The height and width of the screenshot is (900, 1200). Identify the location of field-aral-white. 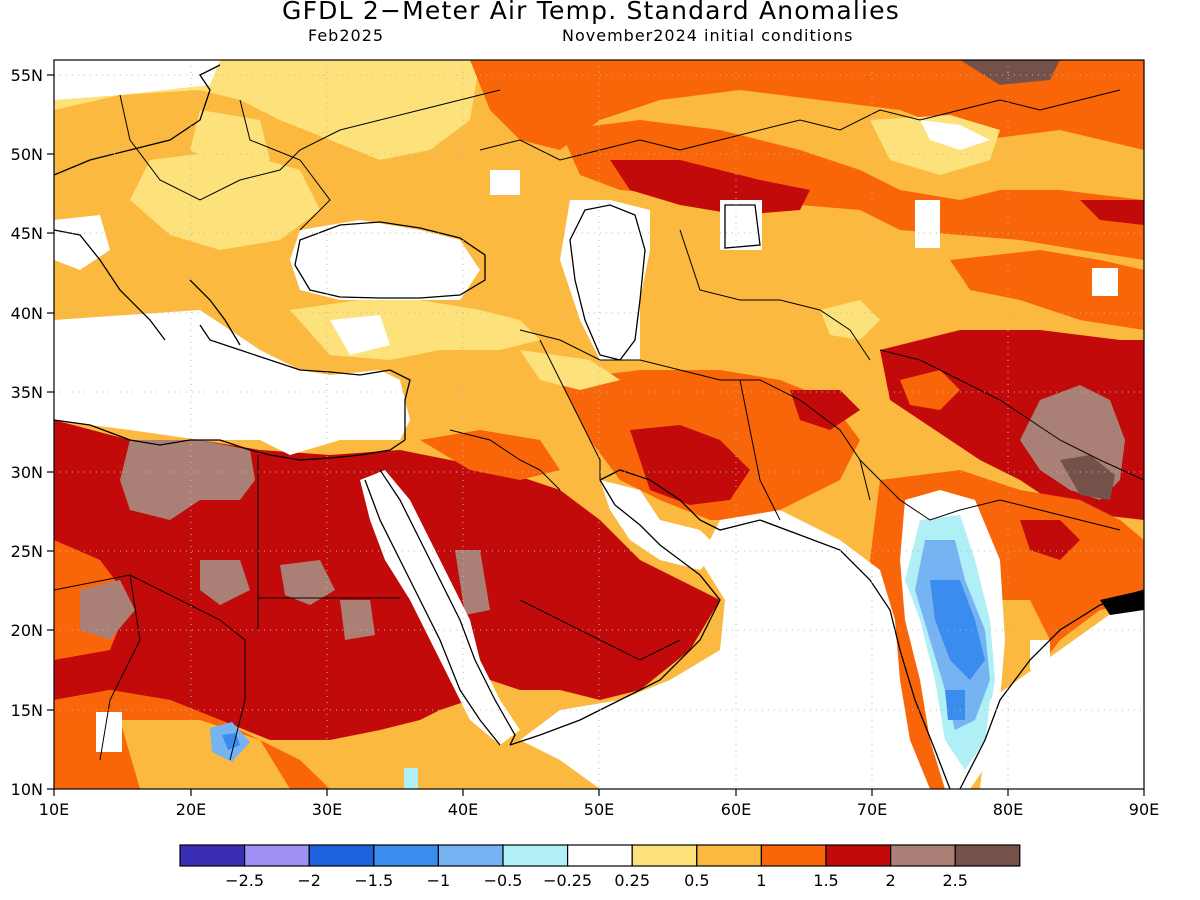
(741, 225).